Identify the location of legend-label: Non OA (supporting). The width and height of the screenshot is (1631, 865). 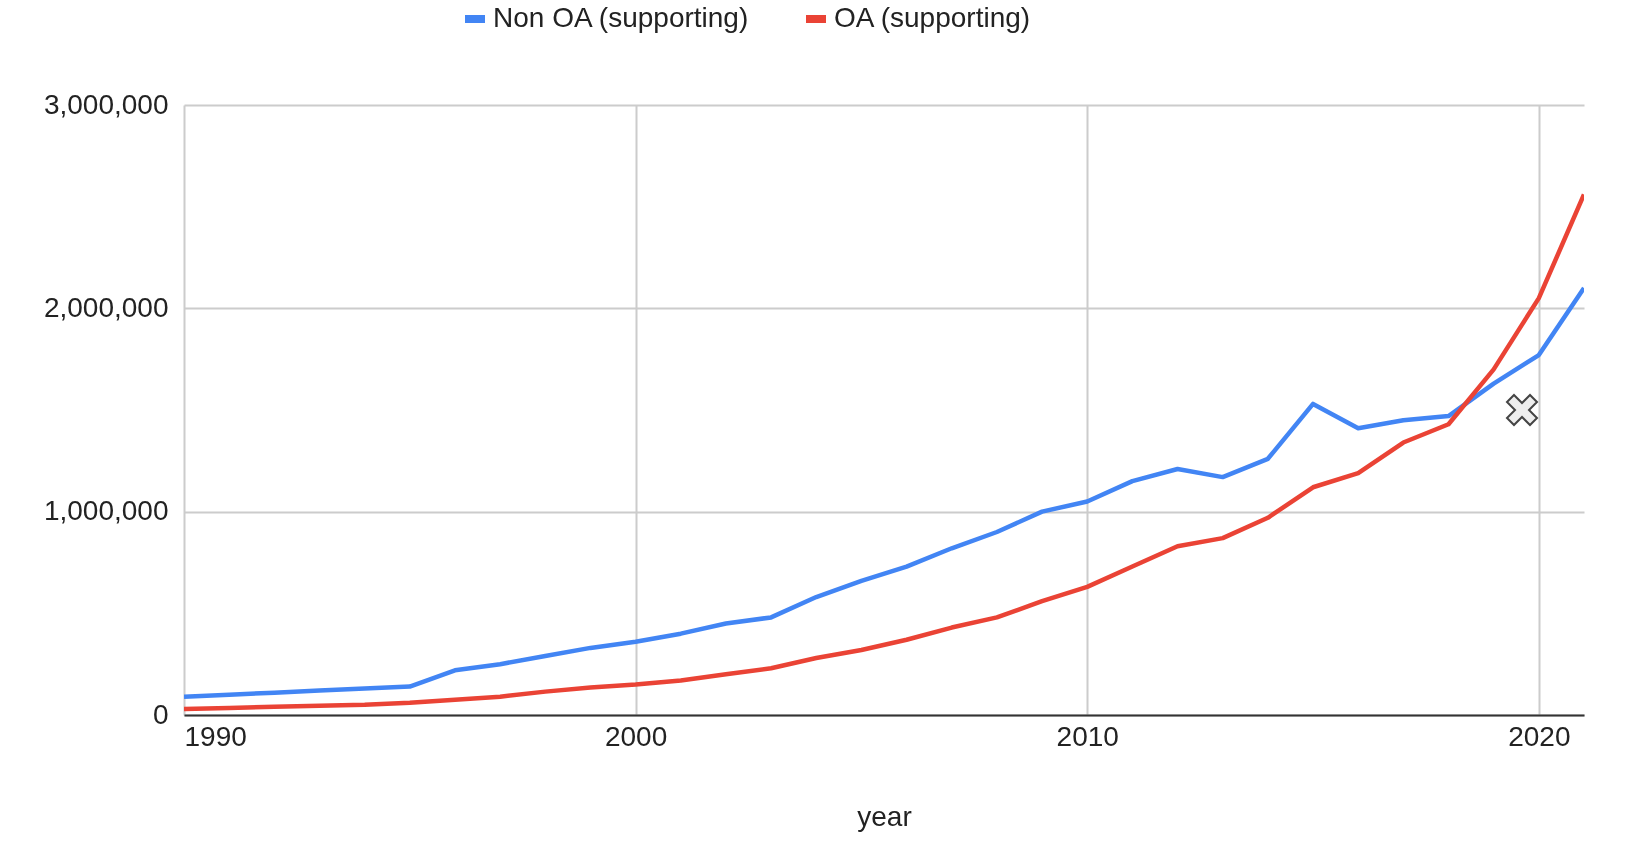
(621, 17).